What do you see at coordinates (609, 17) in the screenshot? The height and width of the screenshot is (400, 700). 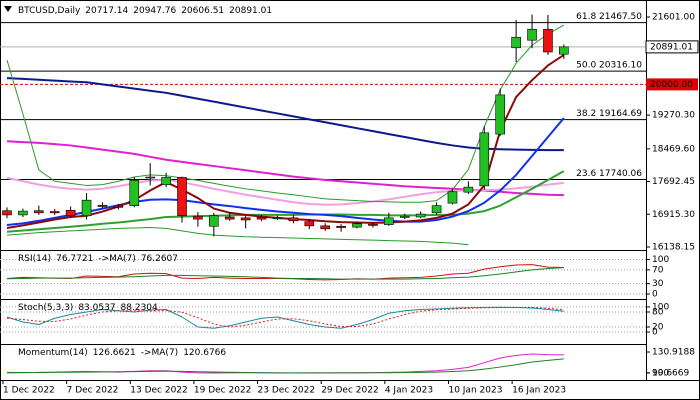 I see `fib-level-label: 61.8 21467.50` at bounding box center [609, 17].